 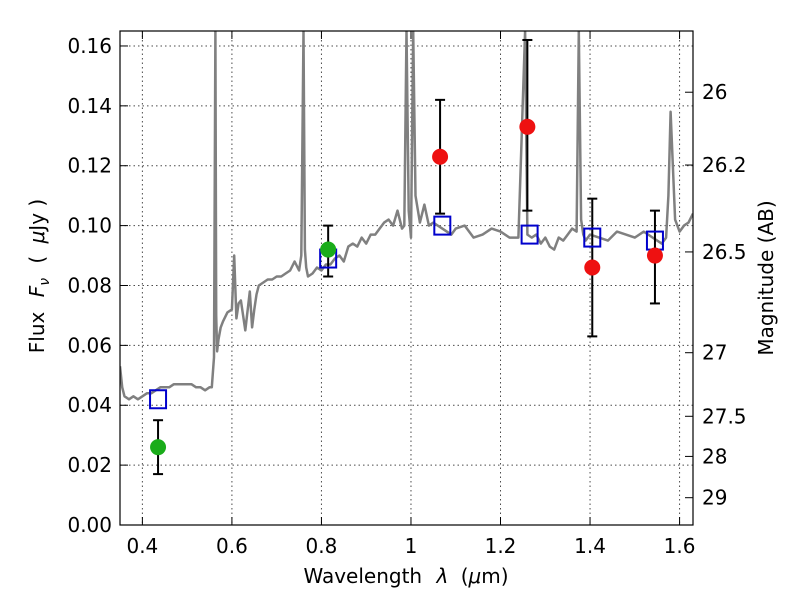 What do you see at coordinates (724, 165) in the screenshot?
I see `y2-tick-label: 26.2` at bounding box center [724, 165].